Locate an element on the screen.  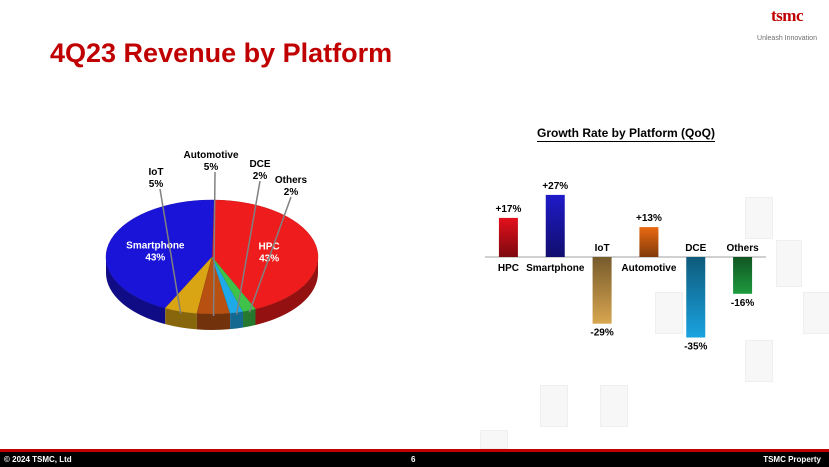
bar-category-label-hpc: HPC is located at coordinates (508, 268).